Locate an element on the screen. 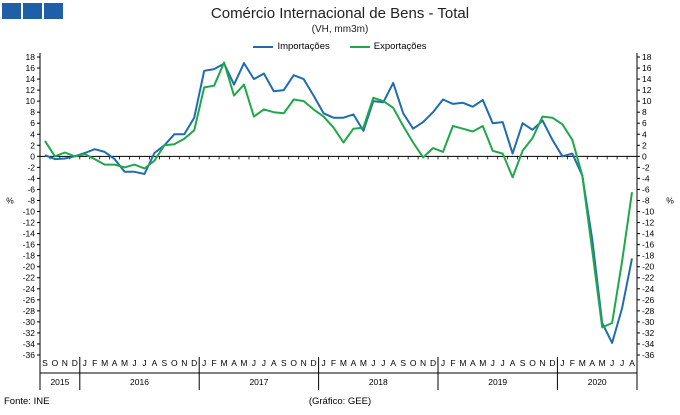 The height and width of the screenshot is (415, 680). y-tick-label-left: -2 is located at coordinates (31, 167).